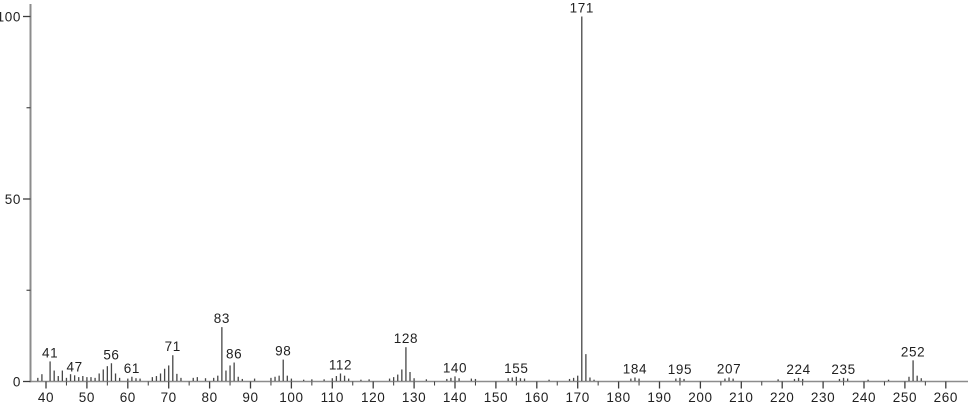 The image size is (974, 406). Describe the element at coordinates (75, 366) in the screenshot. I see `peak-label: 47` at that location.